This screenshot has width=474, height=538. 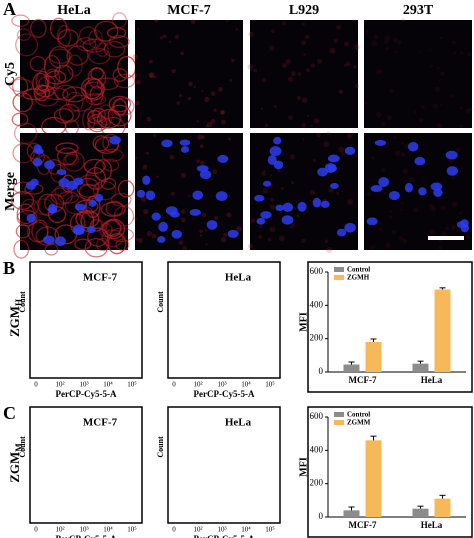 What do you see at coordinates (160, 302) in the screenshot?
I see `y-axis-label: Count` at bounding box center [160, 302].